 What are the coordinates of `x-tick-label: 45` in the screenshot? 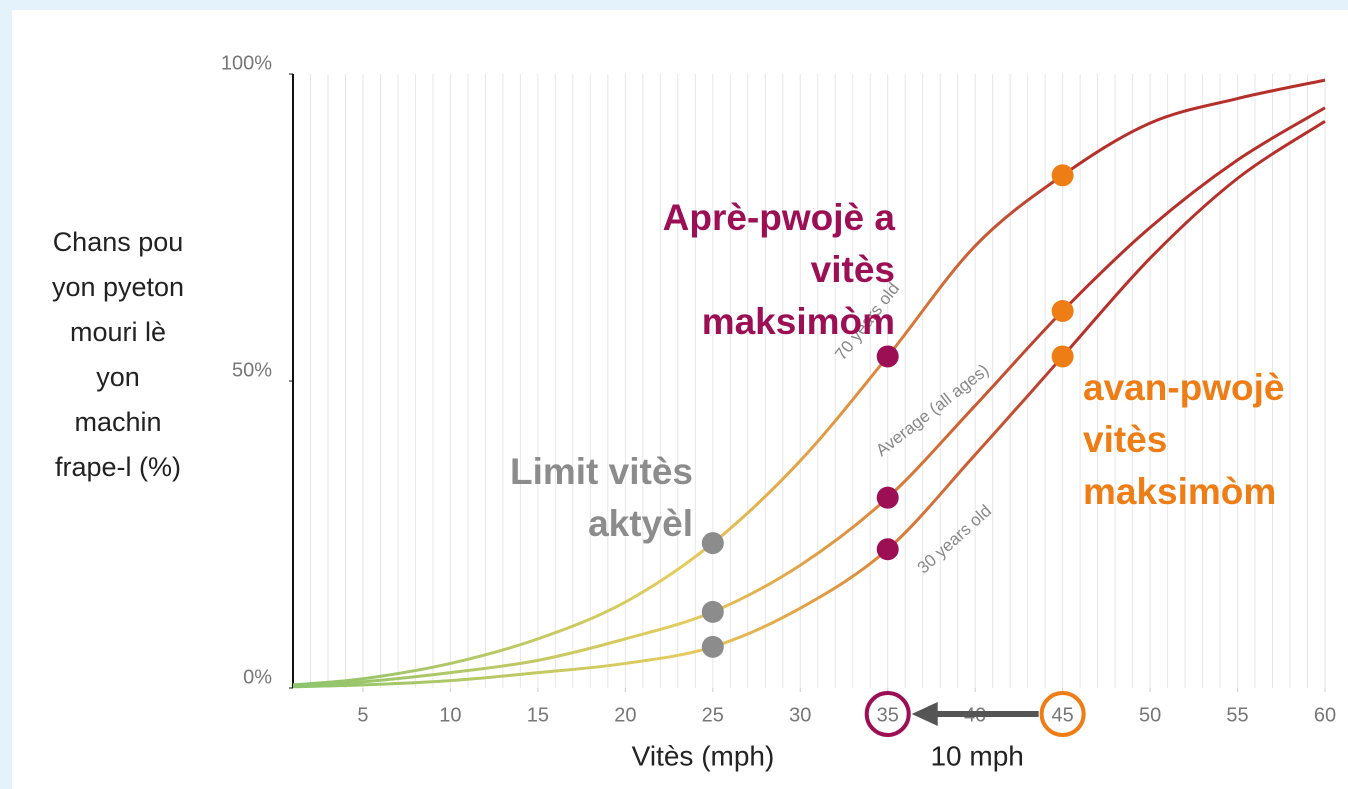 It's located at (1063, 715).